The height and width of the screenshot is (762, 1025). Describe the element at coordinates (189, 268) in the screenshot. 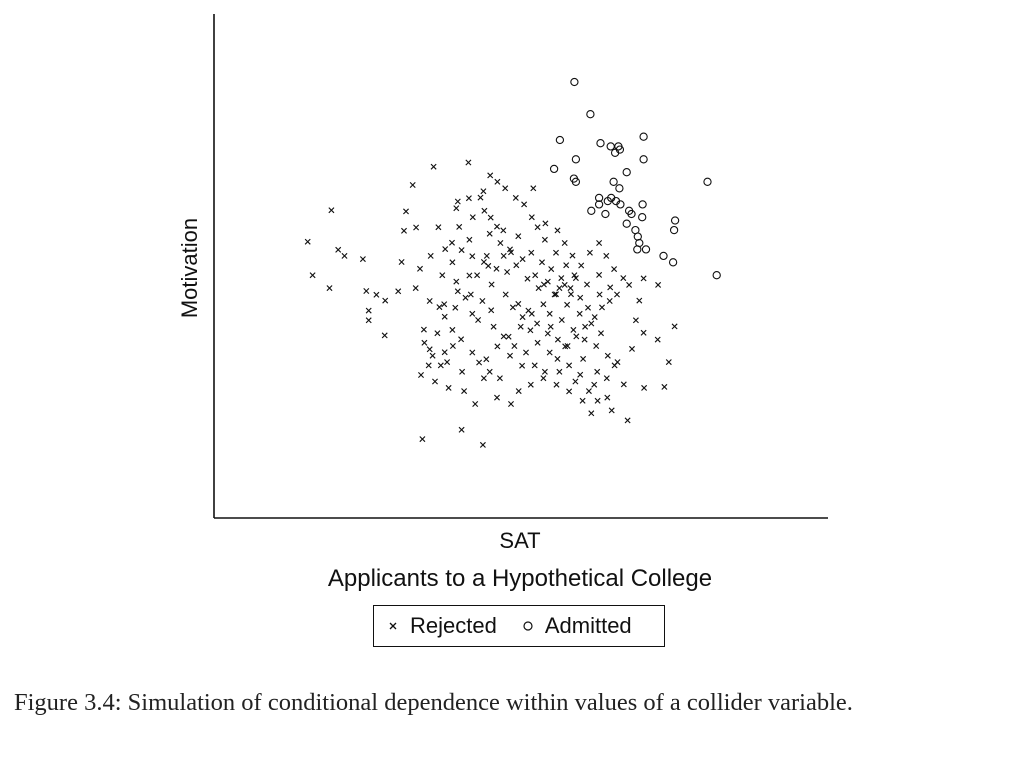

I see `y-axis-label: Motivation` at that location.